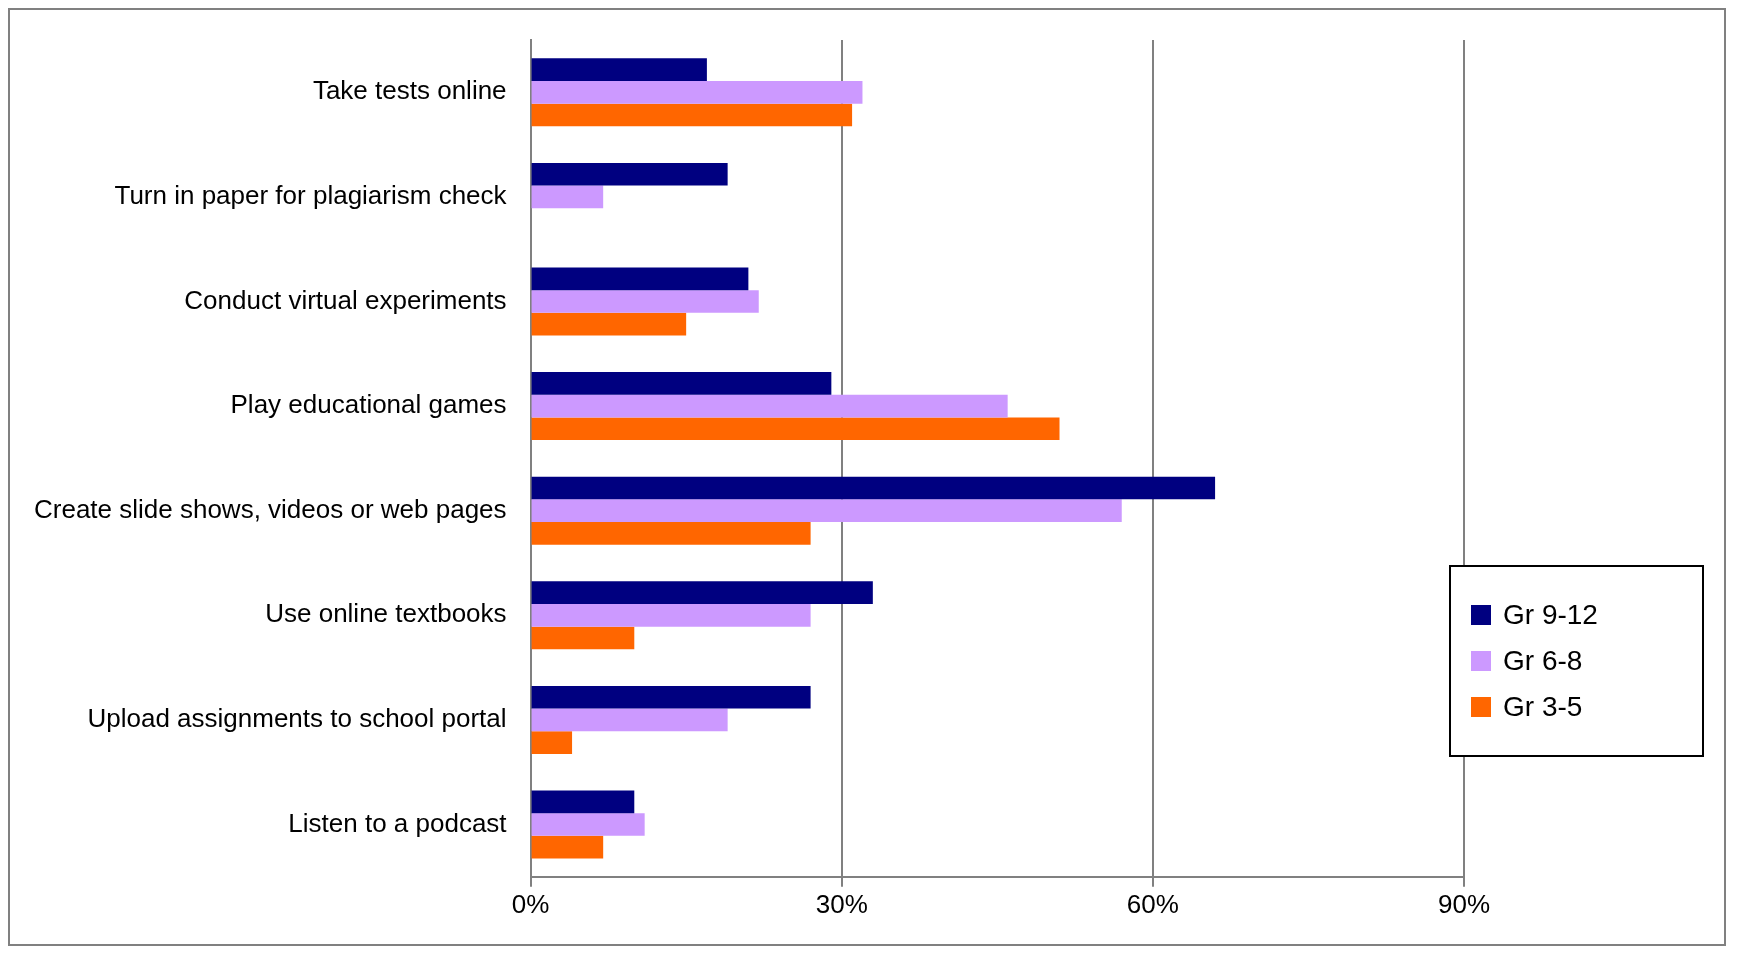 Image resolution: width=1739 pixels, height=959 pixels. What do you see at coordinates (530, 903) in the screenshot?
I see `x-tick-label: 0%` at bounding box center [530, 903].